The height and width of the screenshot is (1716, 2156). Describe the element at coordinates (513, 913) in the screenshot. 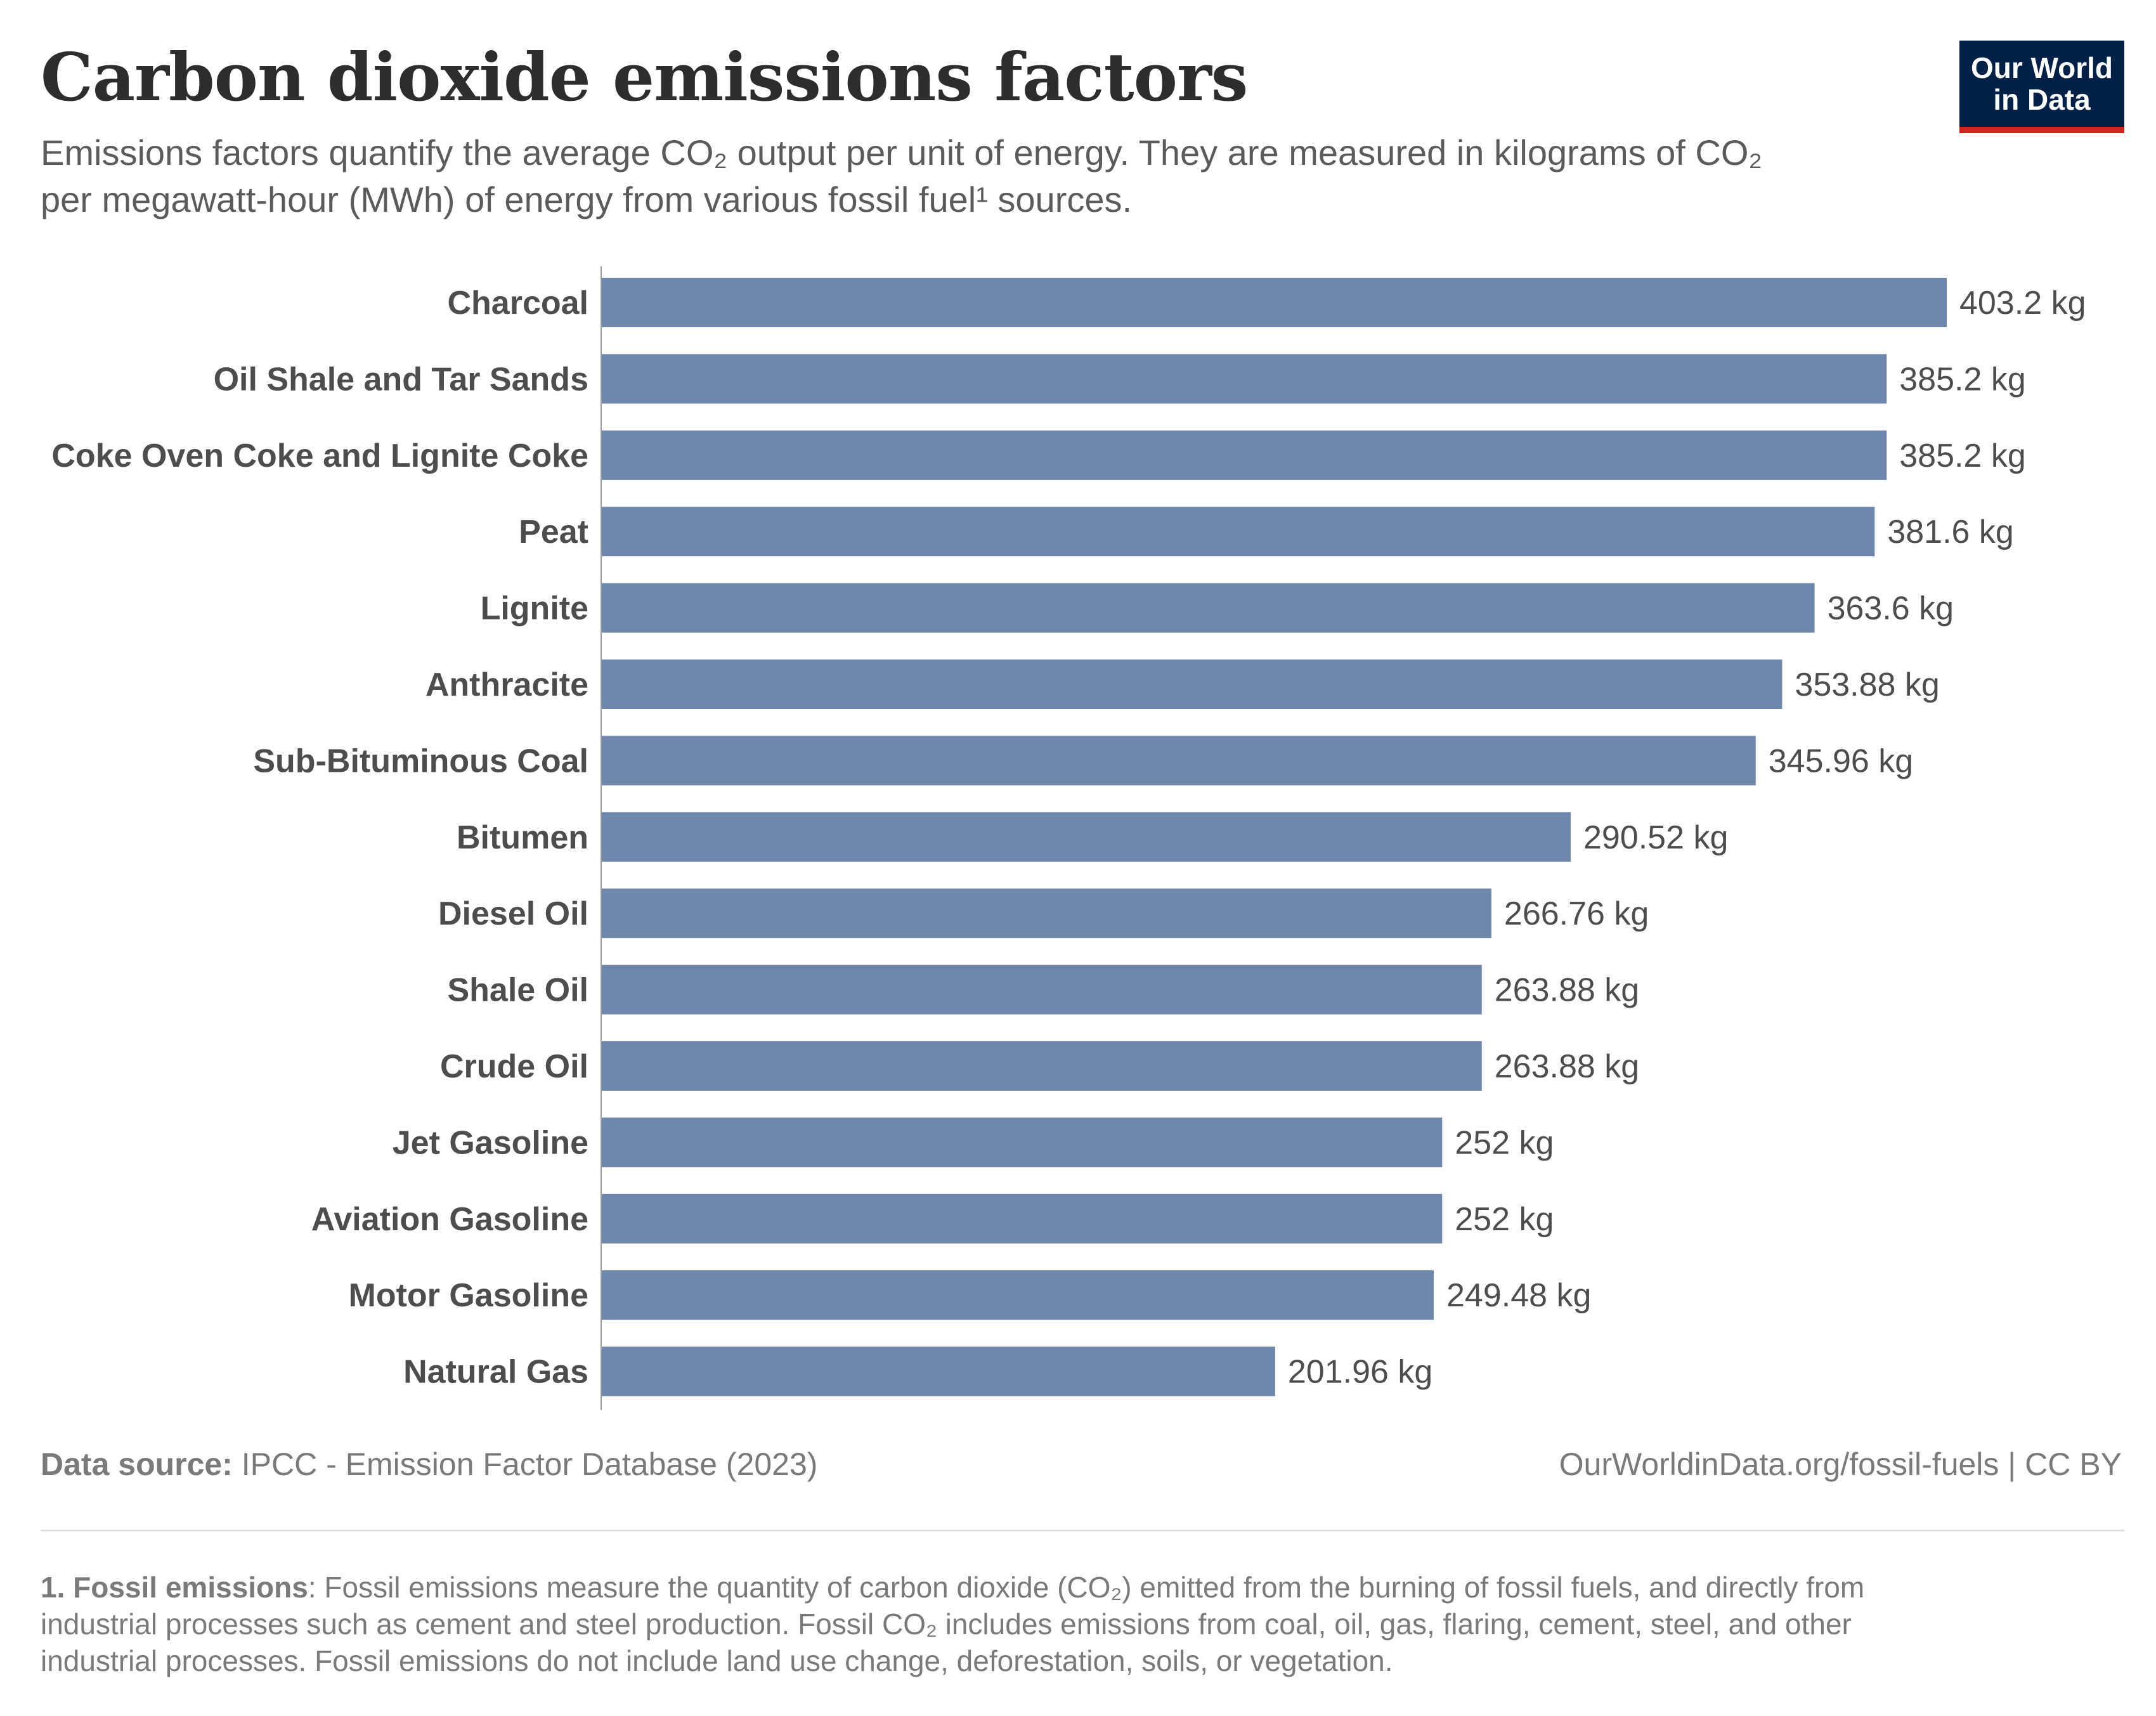

I see `category-label-8: Diesel Oil` at that location.